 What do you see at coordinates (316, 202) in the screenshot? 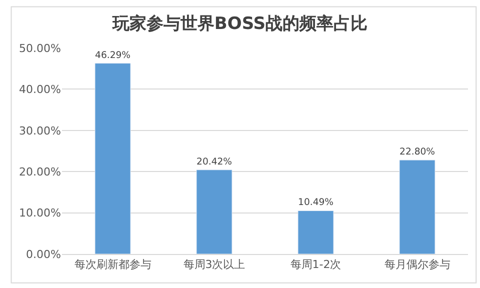
I see `data-label: 10.49%` at bounding box center [316, 202].